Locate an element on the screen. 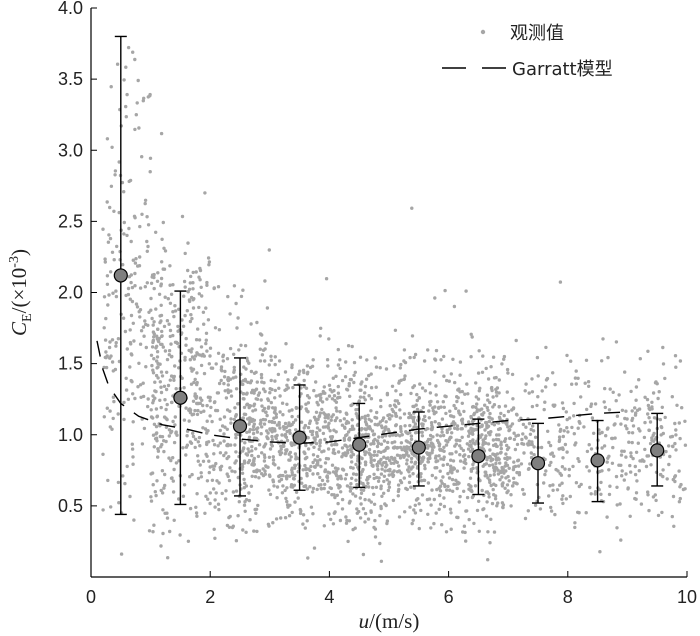 The width and height of the screenshot is (700, 636). x-axis-label-rest: /(m/s) is located at coordinates (394, 621).